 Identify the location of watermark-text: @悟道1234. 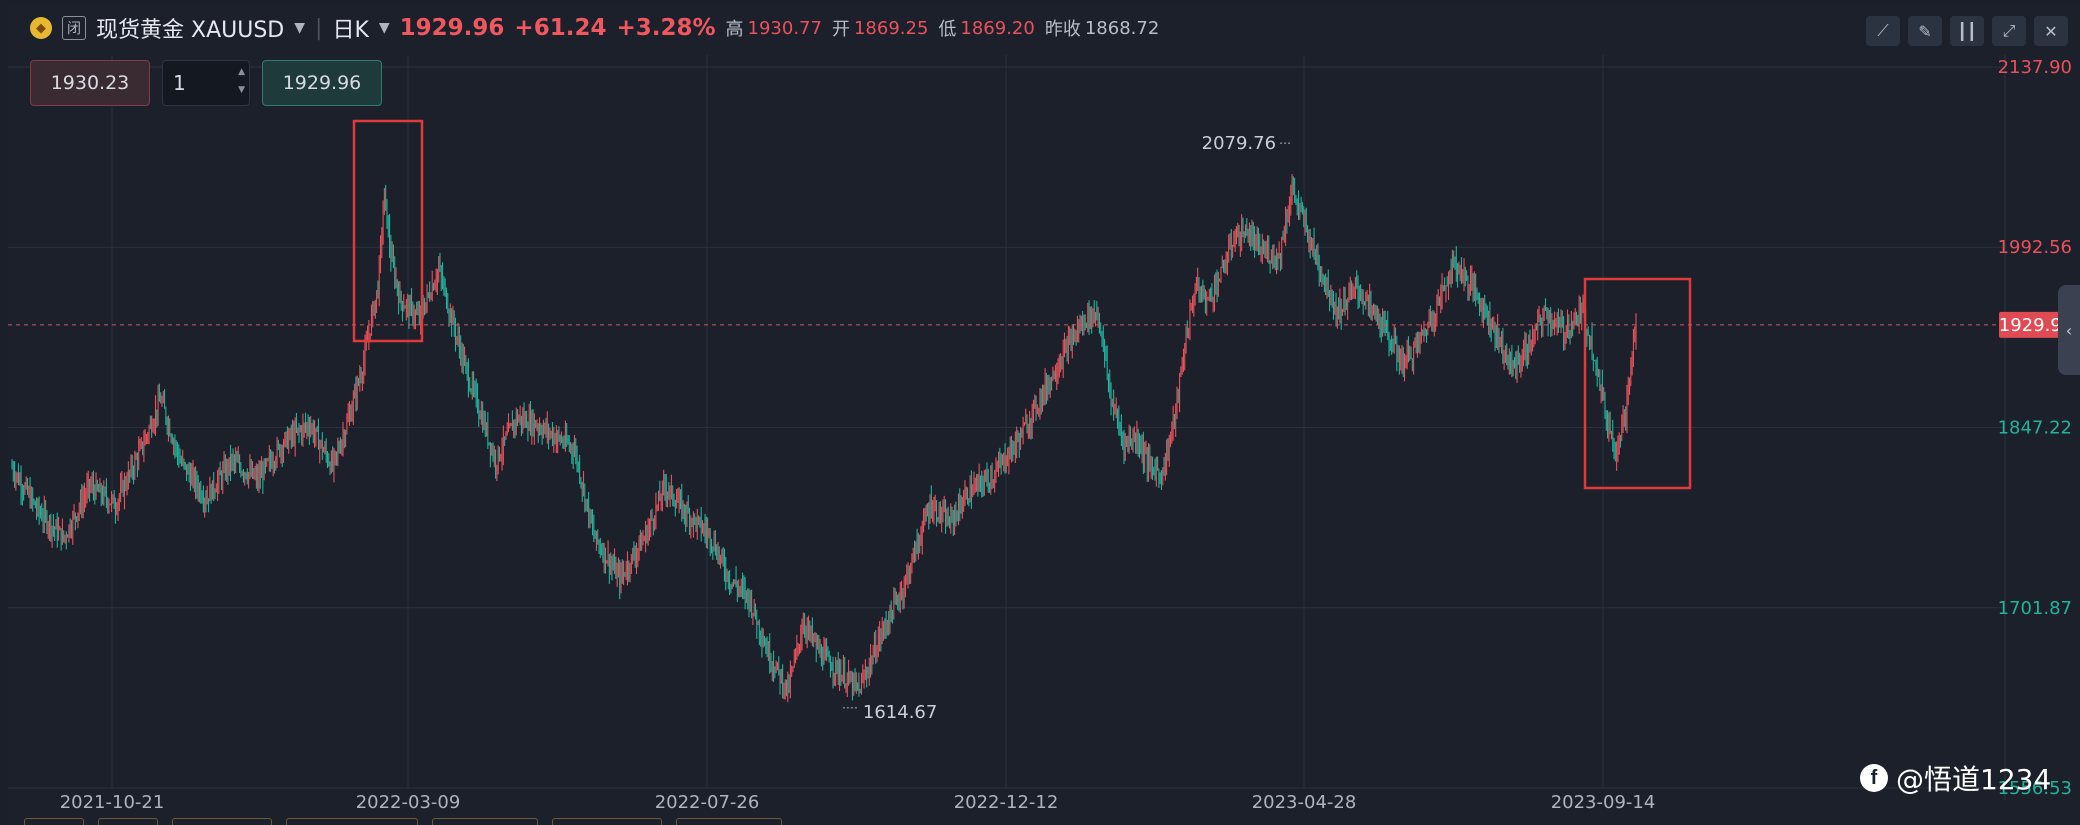
(1974, 779).